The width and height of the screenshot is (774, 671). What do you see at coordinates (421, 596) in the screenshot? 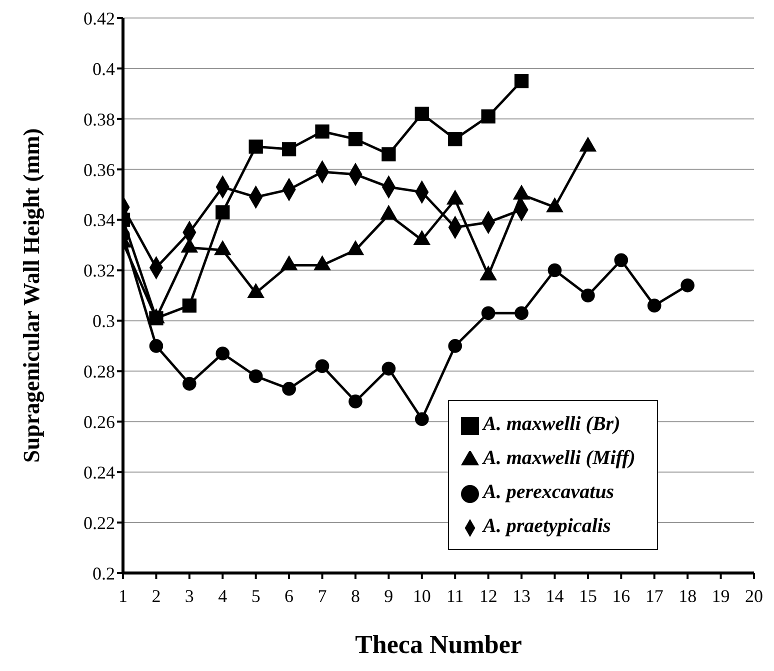
I see `x-tick-label: 10` at bounding box center [421, 596].